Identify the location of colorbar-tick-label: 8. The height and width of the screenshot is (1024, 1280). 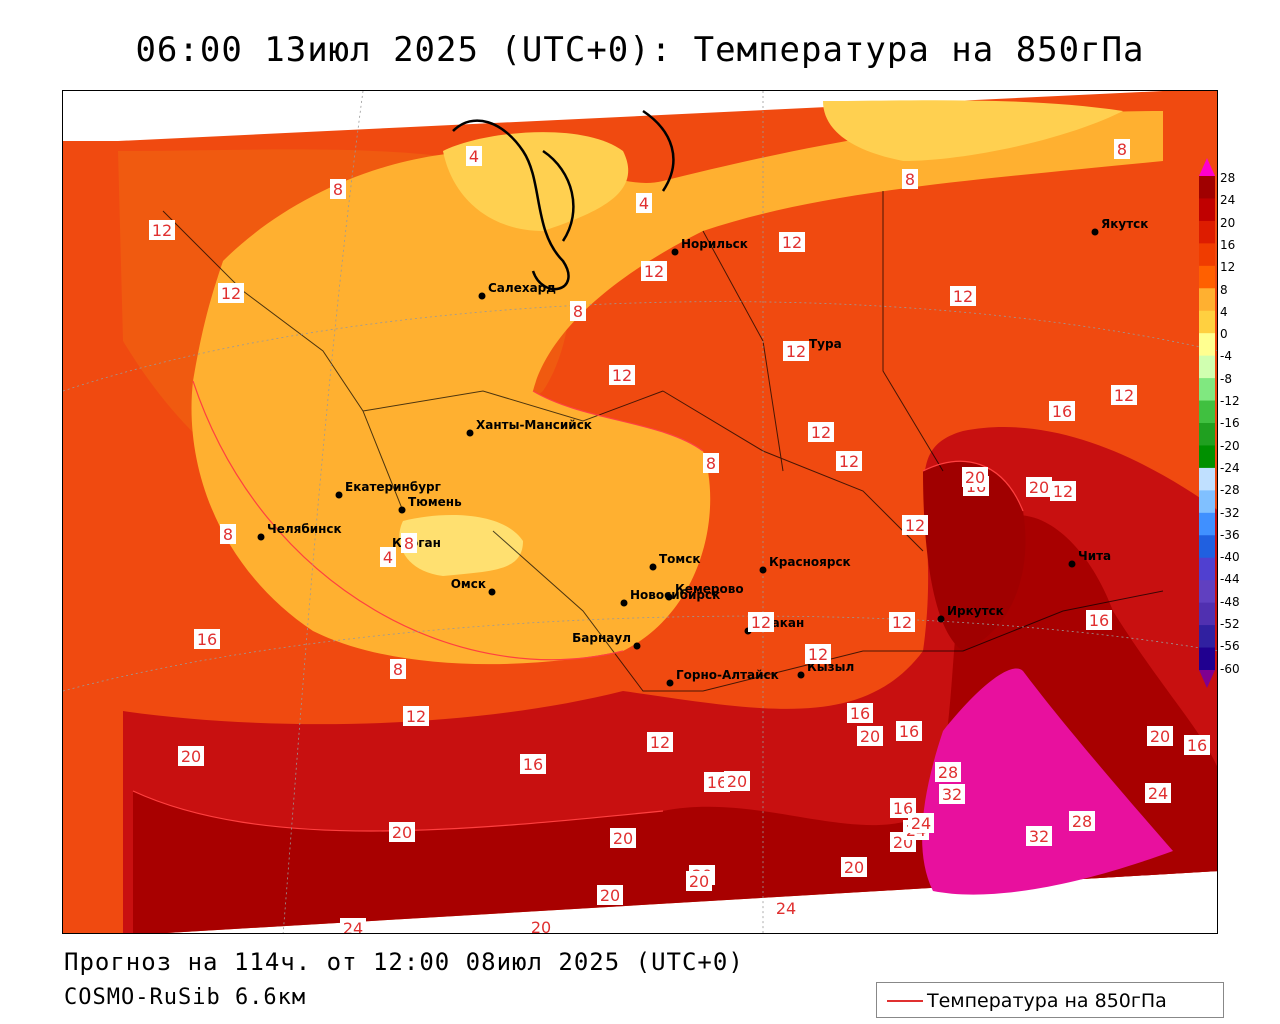
(1224, 289).